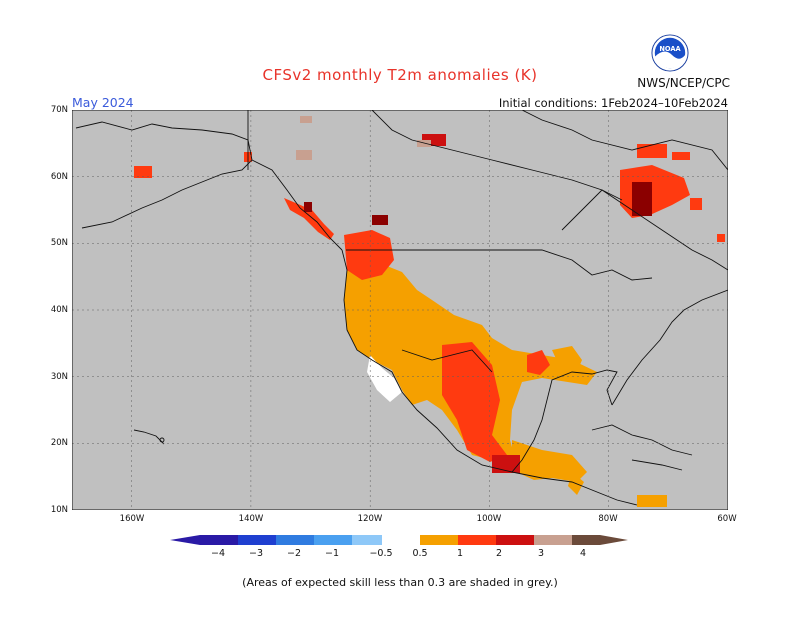 This screenshot has width=800, height=618. I want to click on lon-label: 80W, so click(608, 519).